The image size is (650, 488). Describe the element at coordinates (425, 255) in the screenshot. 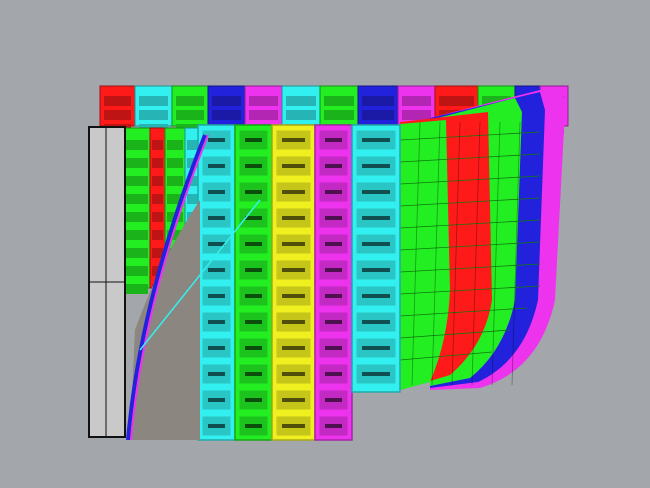

I see `panel-column-green` at that location.